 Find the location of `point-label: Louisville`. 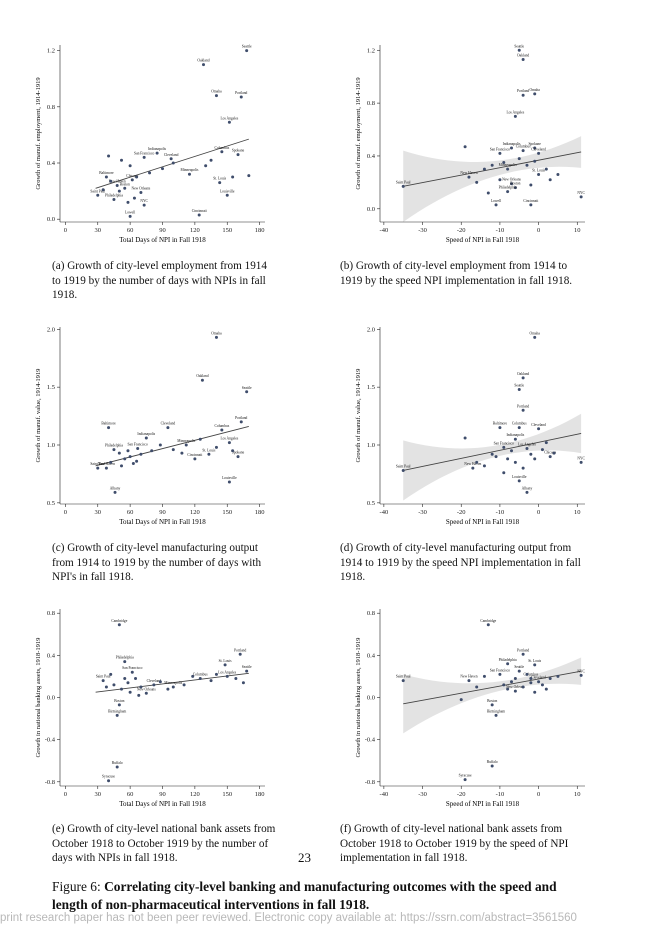

point-label: Louisville is located at coordinates (519, 477).